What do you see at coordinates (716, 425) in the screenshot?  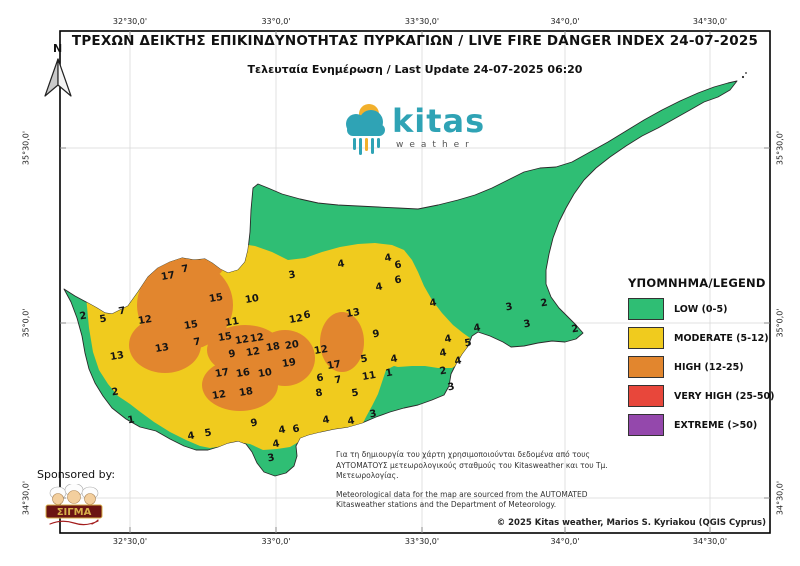 I see `legend-item-label: EXTREME (>50)` at bounding box center [716, 425].